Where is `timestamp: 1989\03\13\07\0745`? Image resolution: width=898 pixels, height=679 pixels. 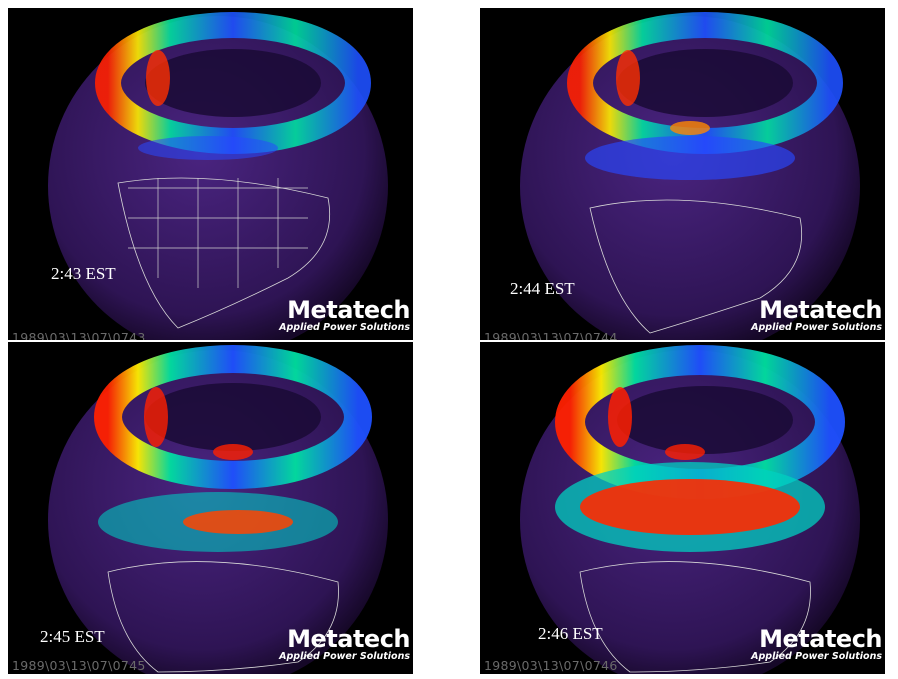 timestamp: 1989\03\13\07\0745 is located at coordinates (79, 665).